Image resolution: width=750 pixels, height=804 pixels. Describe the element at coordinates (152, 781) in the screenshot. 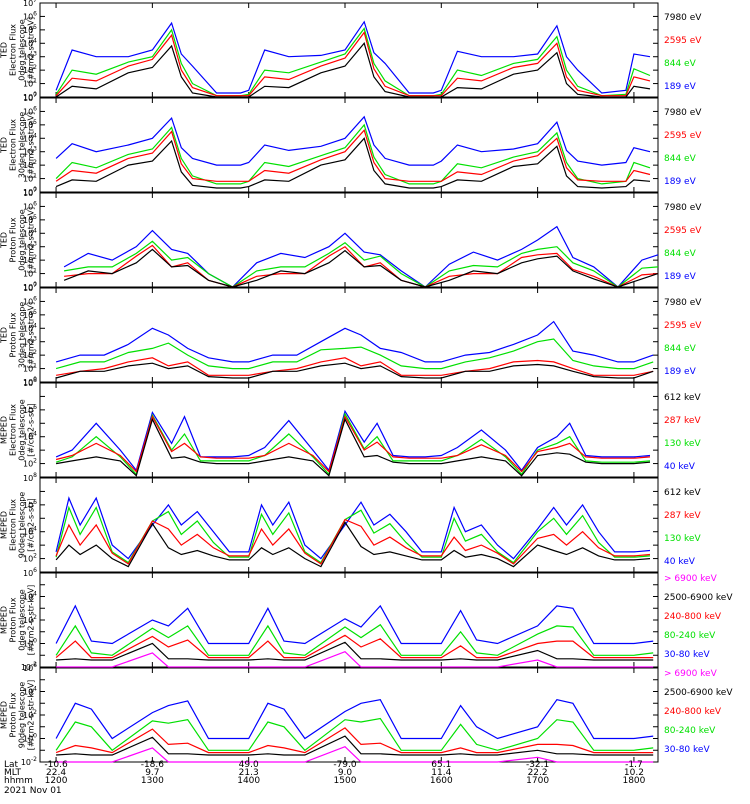

I see `footer-hhmm-value: 1300` at that location.